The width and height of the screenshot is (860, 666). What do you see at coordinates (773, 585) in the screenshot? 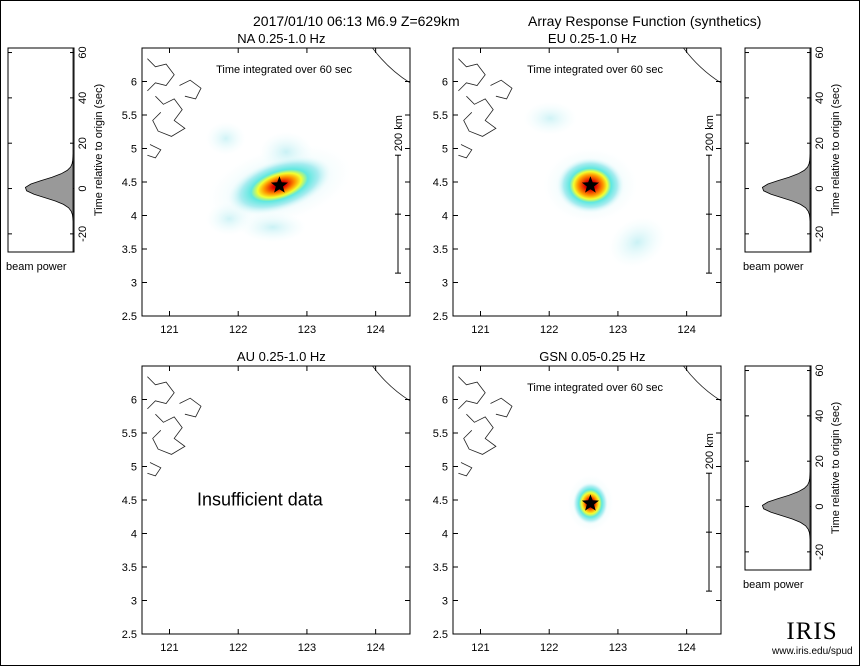
I see `beam-power-label: beam power` at bounding box center [773, 585].